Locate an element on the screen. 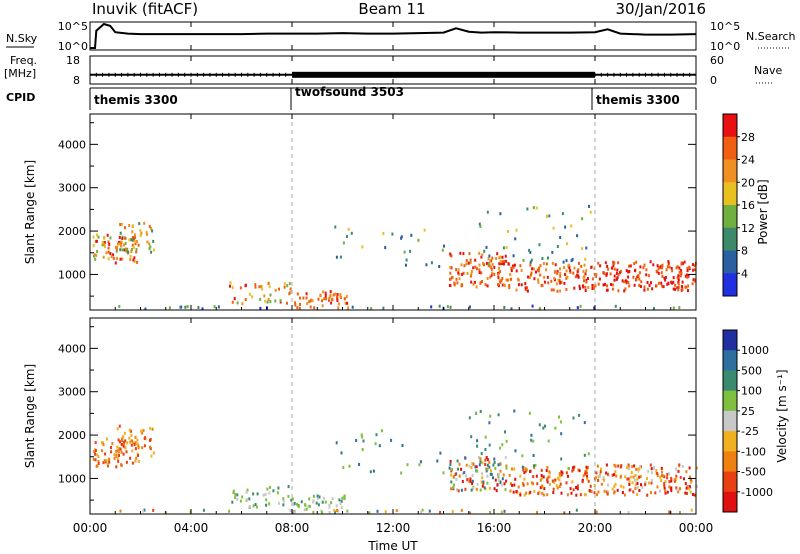 The image size is (800, 554). freq-label: Freq. is located at coordinates (23, 60).